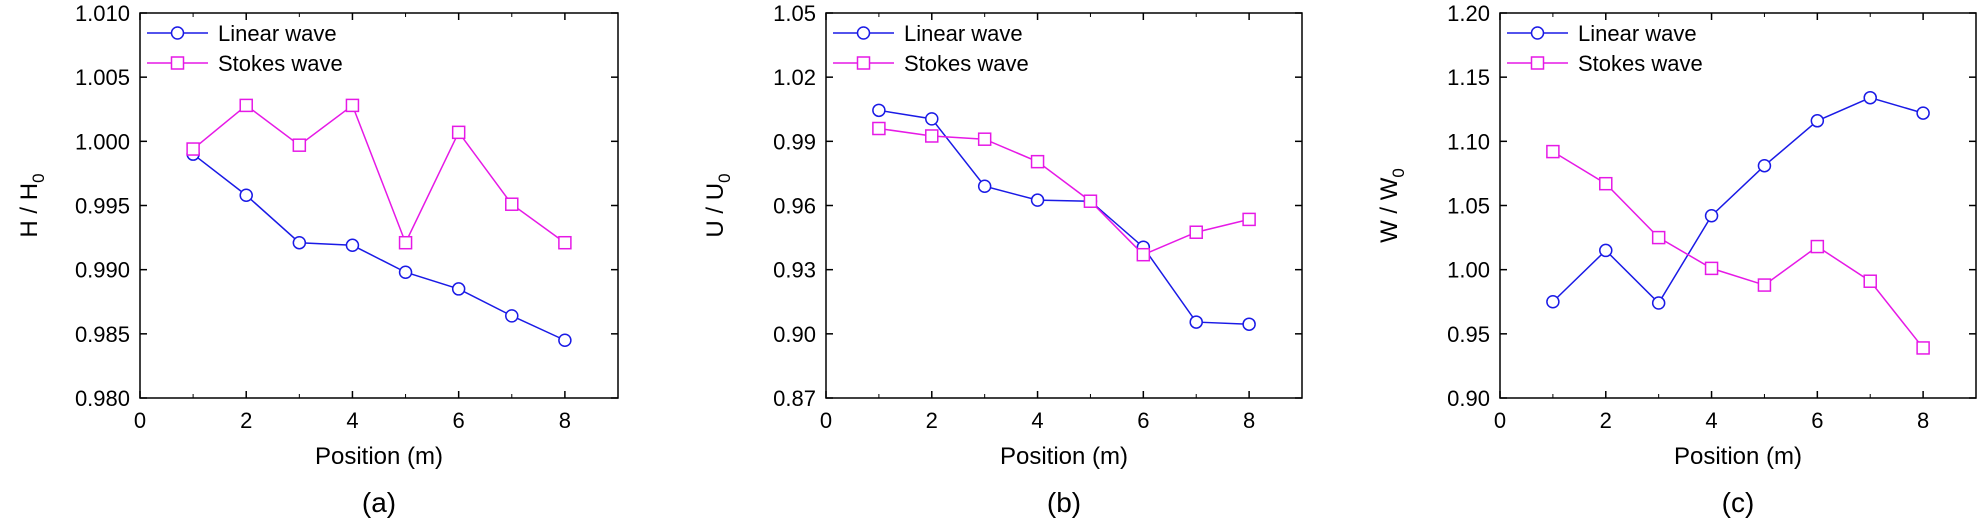 This screenshot has height=525, width=1987. I want to click on panel-label: (c), so click(1738, 502).